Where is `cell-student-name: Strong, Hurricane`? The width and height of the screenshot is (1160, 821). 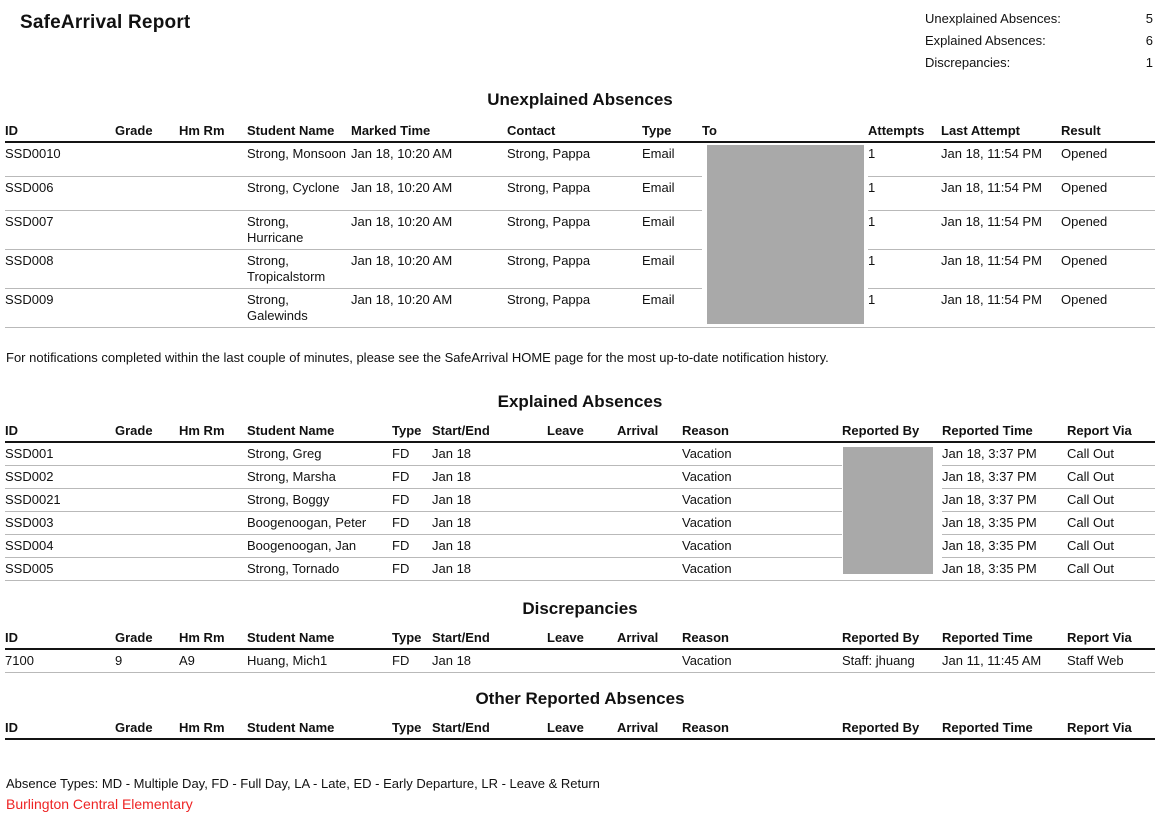 cell-student-name: Strong, Hurricane is located at coordinates (299, 230).